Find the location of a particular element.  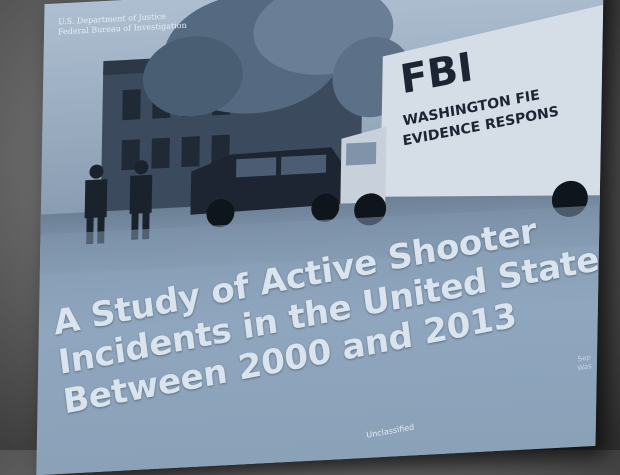

side-note-line-2: Was is located at coordinates (584, 367).